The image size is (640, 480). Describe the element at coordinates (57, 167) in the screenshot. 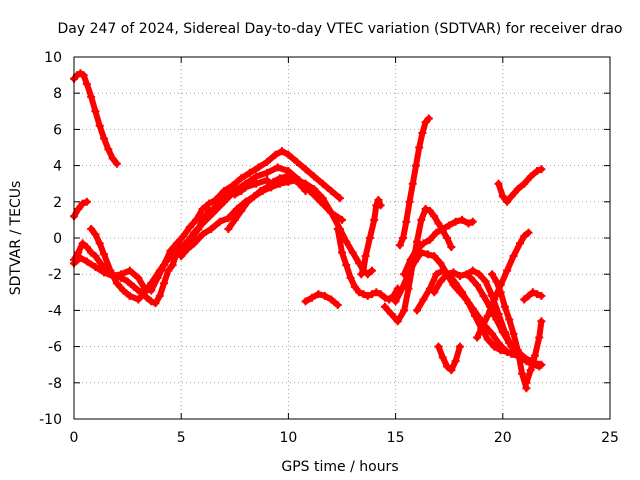

I see `y-tick-label: 4` at that location.